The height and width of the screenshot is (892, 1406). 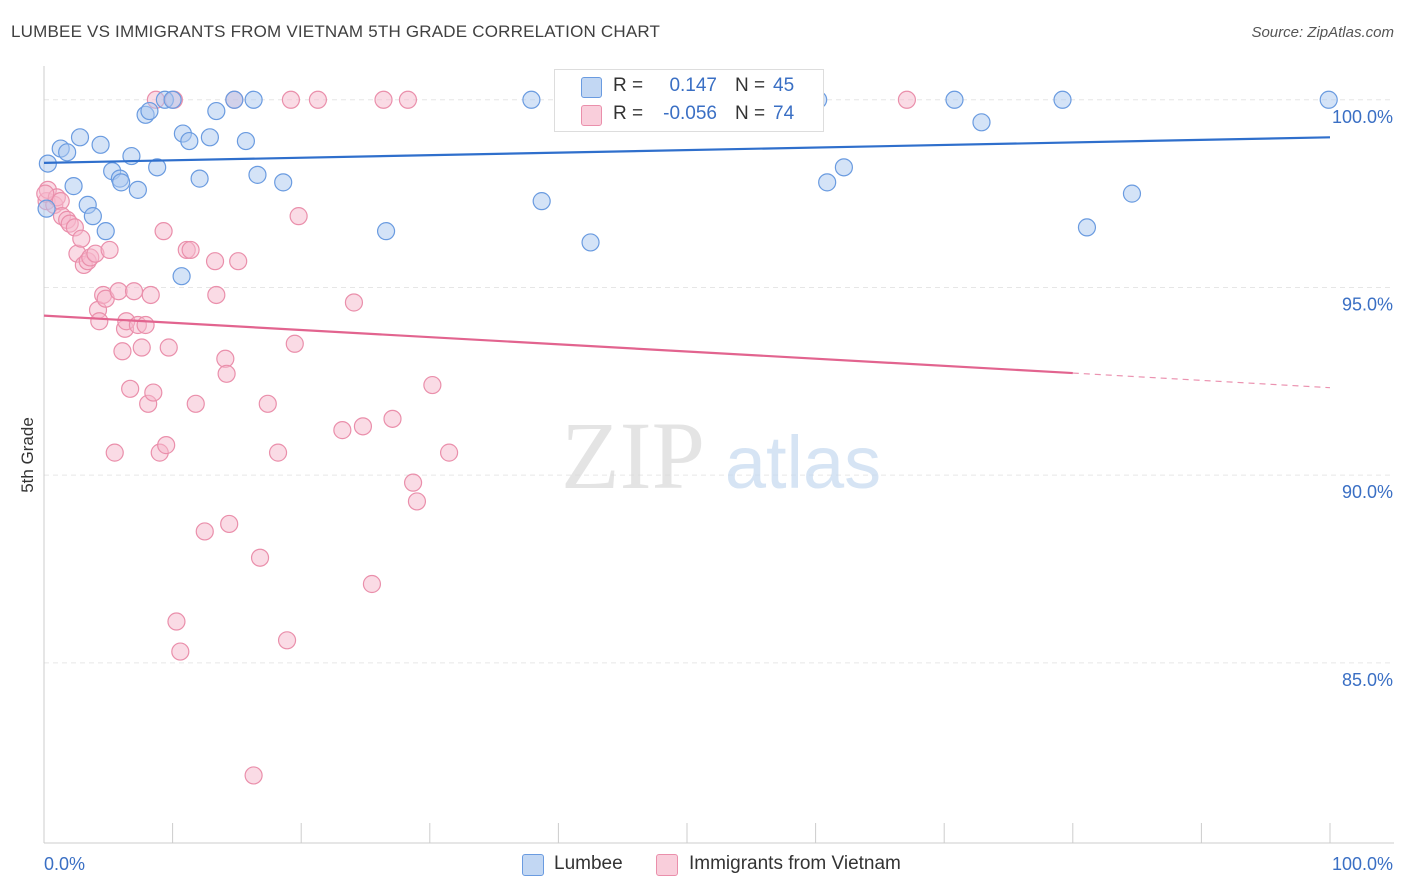 What do you see at coordinates (1367, 492) in the screenshot?
I see `y-tick-label: 90.0%` at bounding box center [1367, 492].